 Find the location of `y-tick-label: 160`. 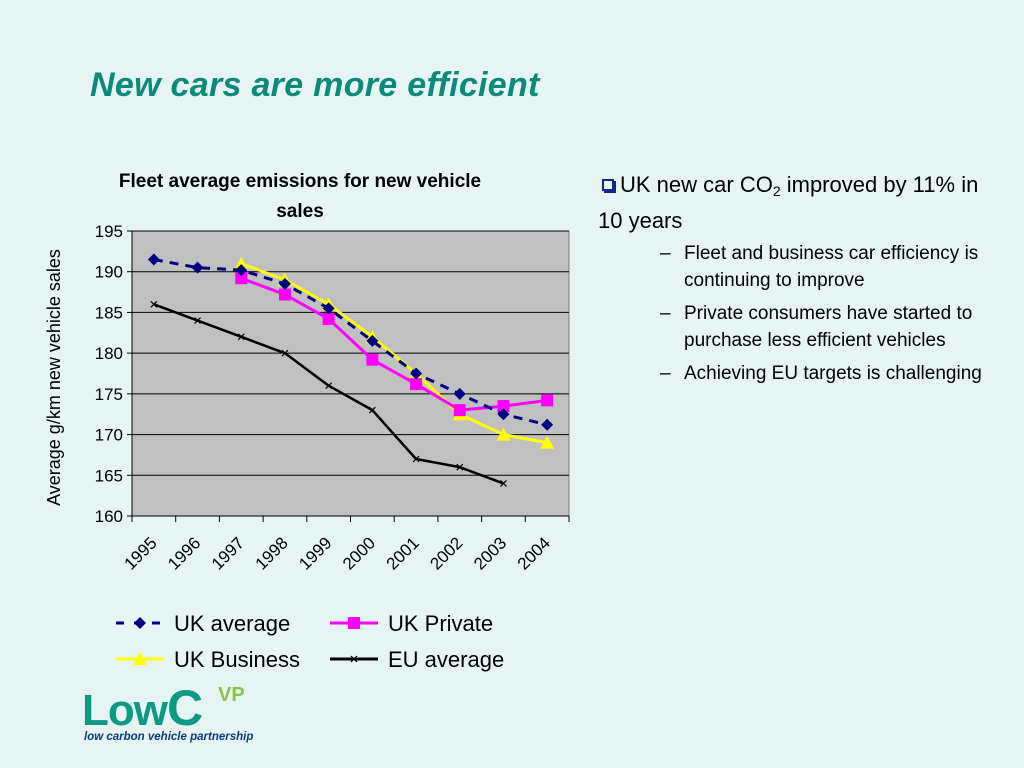

y-tick-label: 160 is located at coordinates (109, 516).